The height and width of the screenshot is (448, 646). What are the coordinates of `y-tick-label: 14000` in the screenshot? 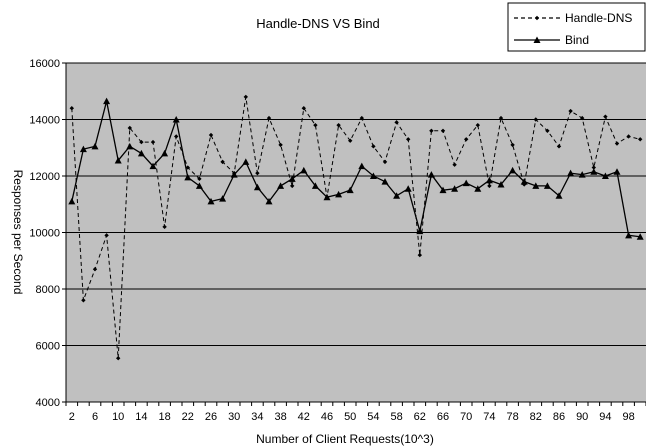 It's located at (44, 121).